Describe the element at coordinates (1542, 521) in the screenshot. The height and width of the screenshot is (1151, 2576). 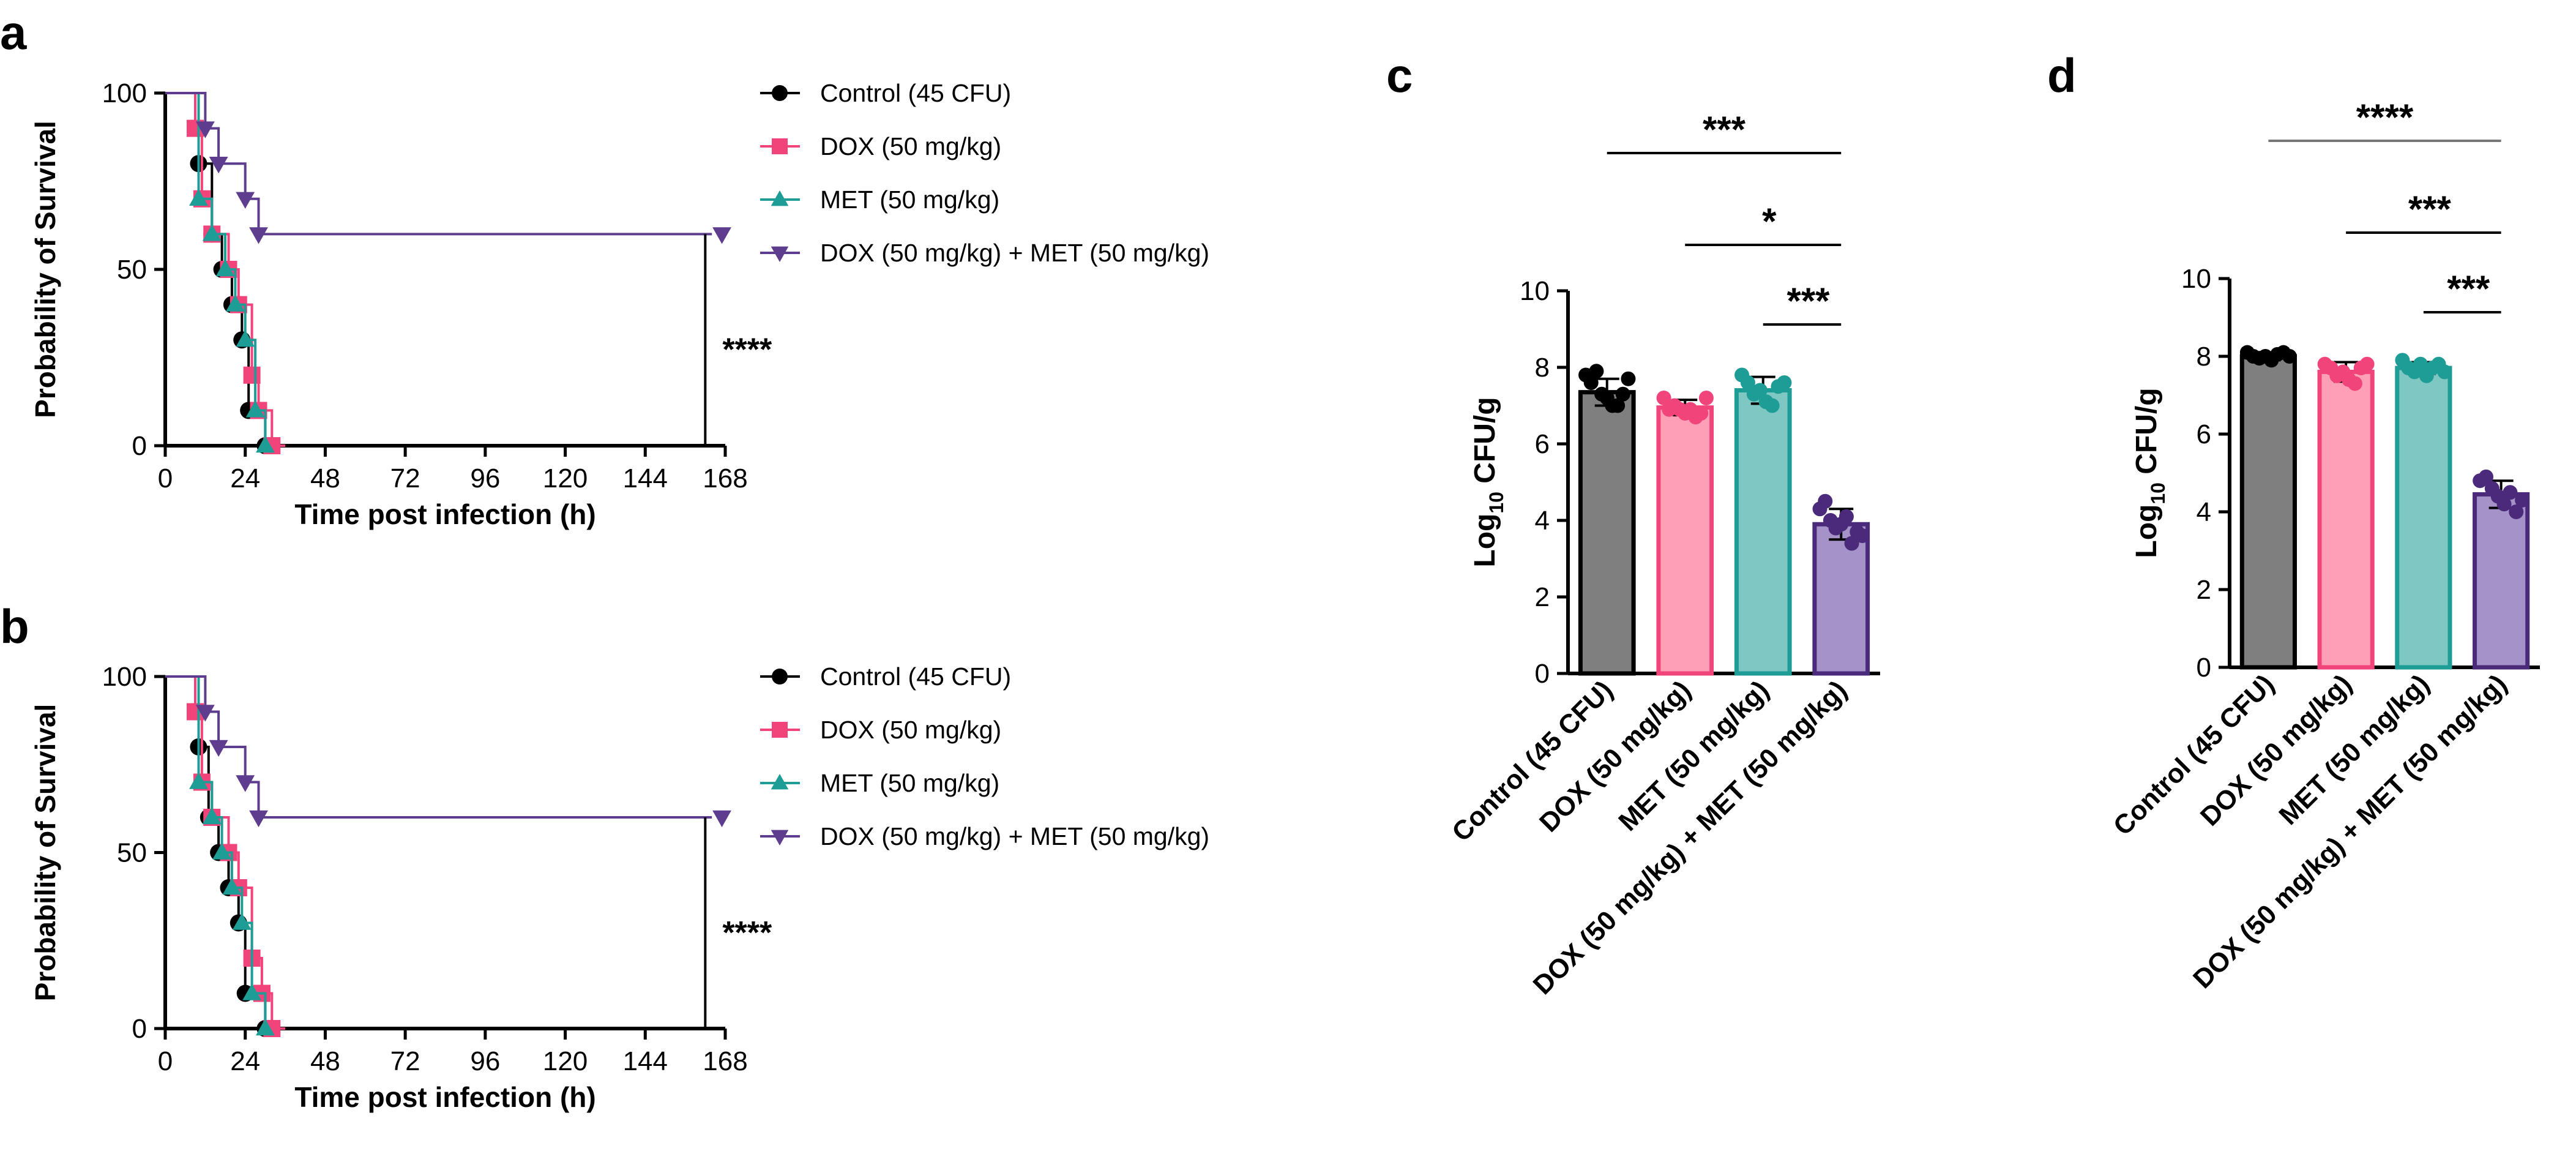
I see `y-tick-label: 4` at that location.